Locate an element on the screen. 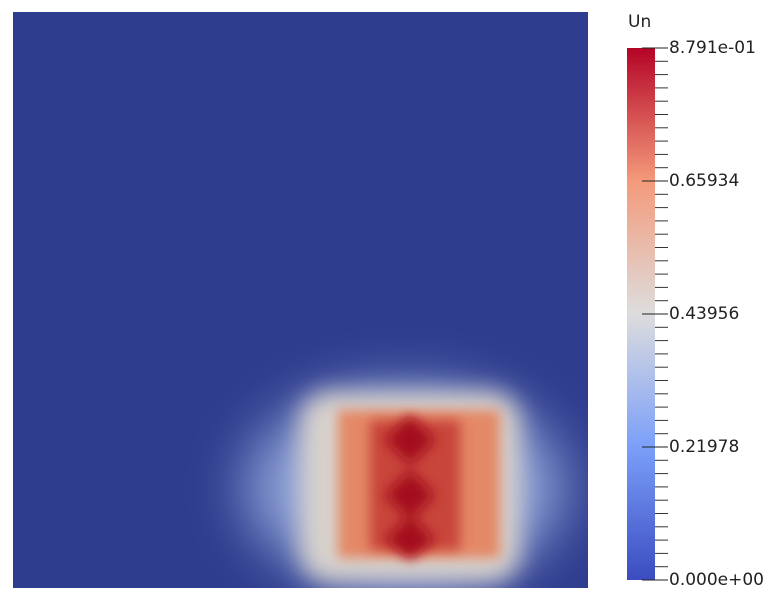 The width and height of the screenshot is (773, 605). tick-label: 0.43956 is located at coordinates (704, 314).